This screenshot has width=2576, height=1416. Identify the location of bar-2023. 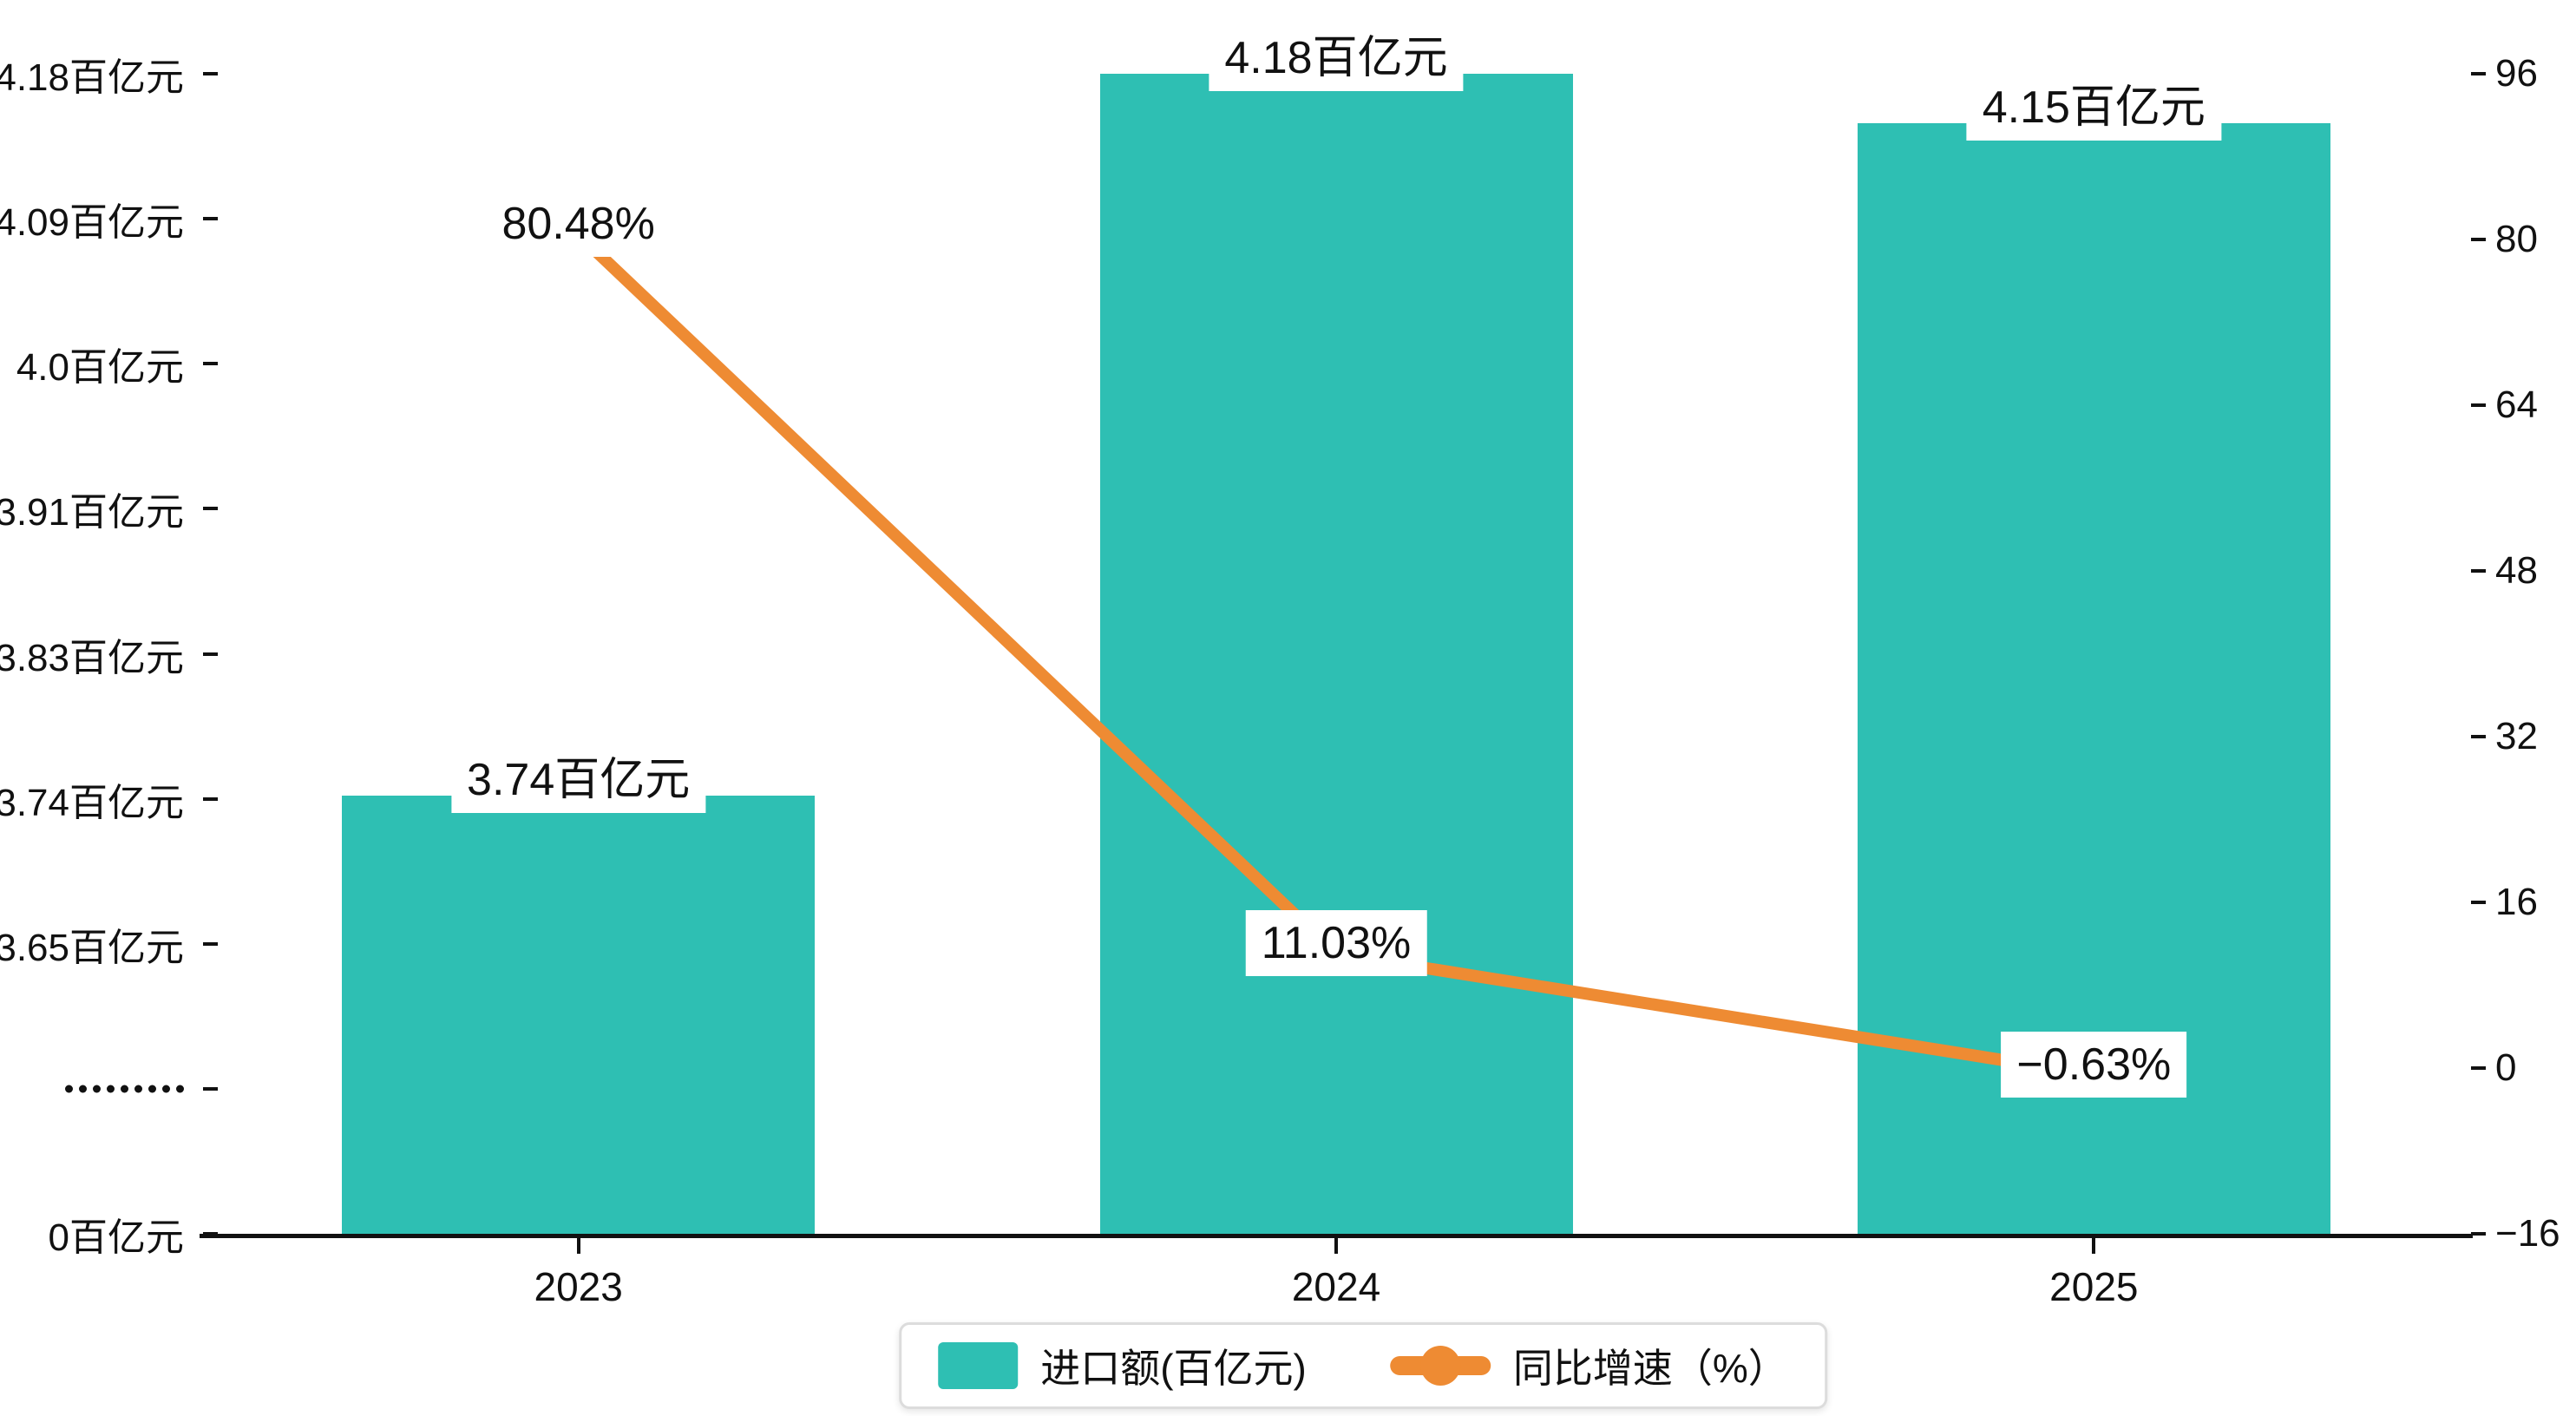
(579, 1015).